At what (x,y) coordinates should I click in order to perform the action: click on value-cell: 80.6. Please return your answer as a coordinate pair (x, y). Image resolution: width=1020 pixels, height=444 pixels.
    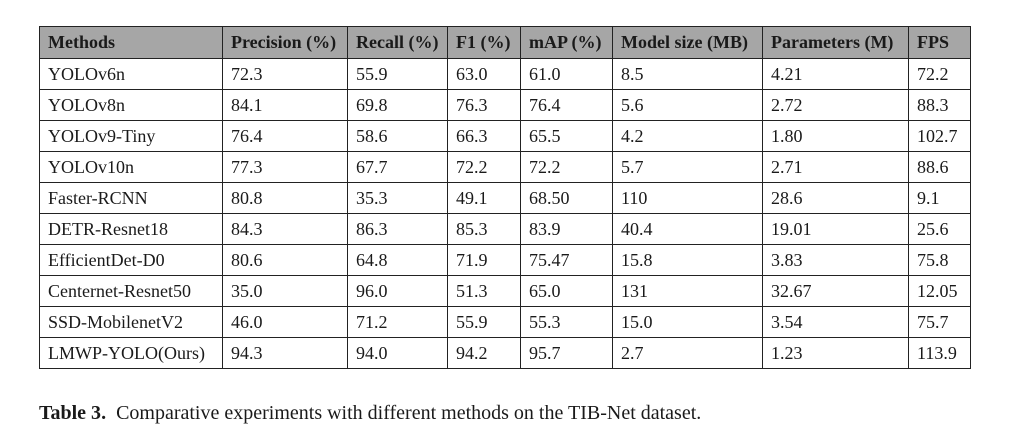
    Looking at the image, I should click on (285, 260).